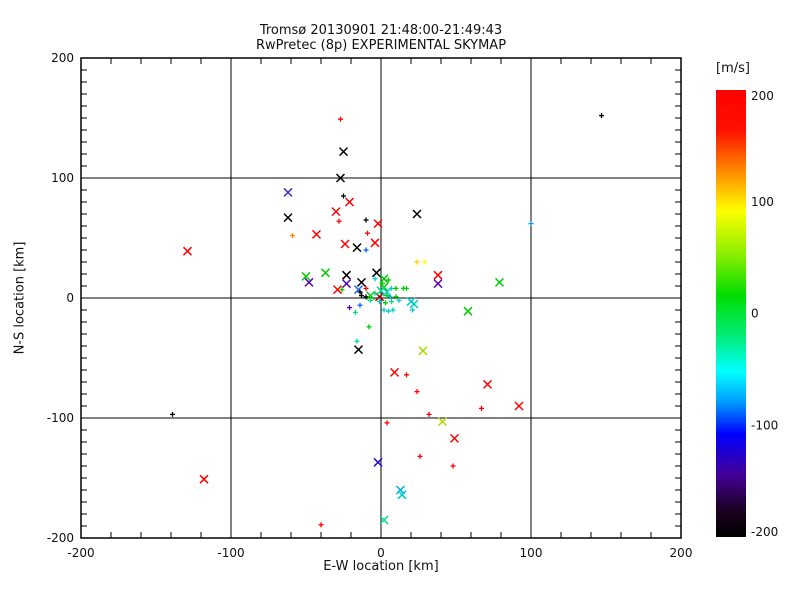 The height and width of the screenshot is (600, 800). What do you see at coordinates (60, 418) in the screenshot?
I see `y-tick-label: -100` at bounding box center [60, 418].